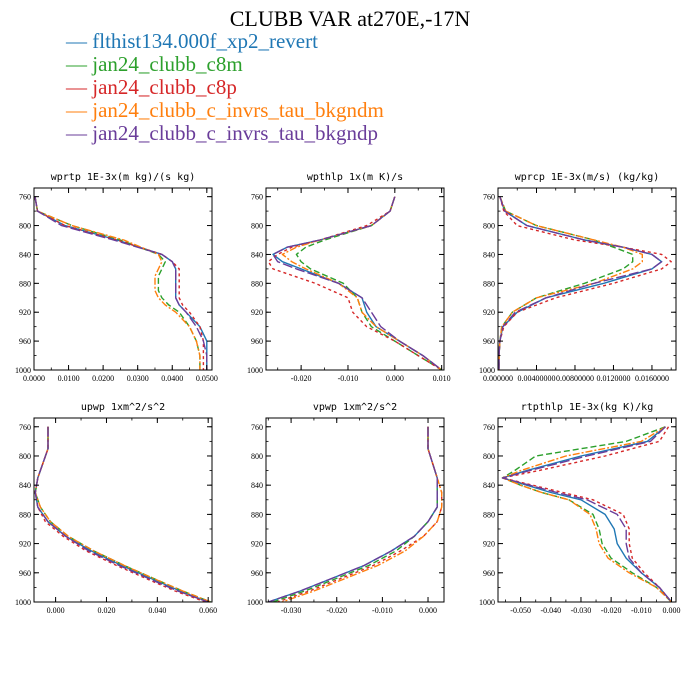 The width and height of the screenshot is (700, 700). Describe the element at coordinates (238, 110) in the screenshot. I see `legend-label: jan24_clubb_c_invrs_tau_bkgndm` at that location.